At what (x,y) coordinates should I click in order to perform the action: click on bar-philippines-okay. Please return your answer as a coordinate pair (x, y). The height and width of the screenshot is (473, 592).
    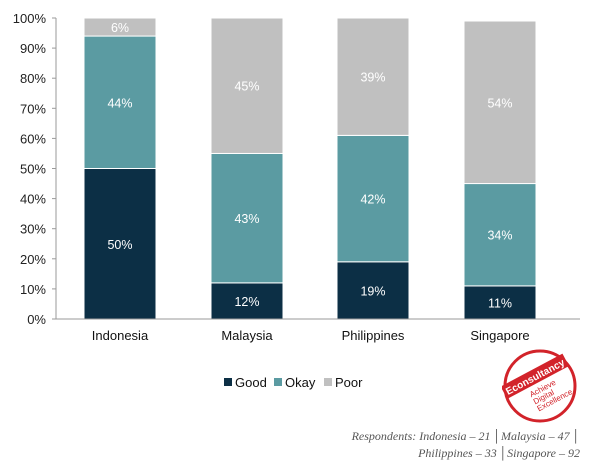
    Looking at the image, I should click on (373, 198).